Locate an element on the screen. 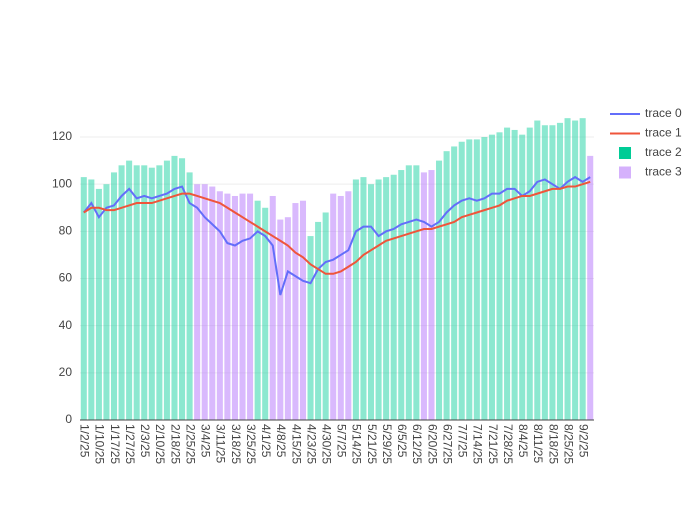  x-tick-label: 5/7/25 is located at coordinates (342, 441).